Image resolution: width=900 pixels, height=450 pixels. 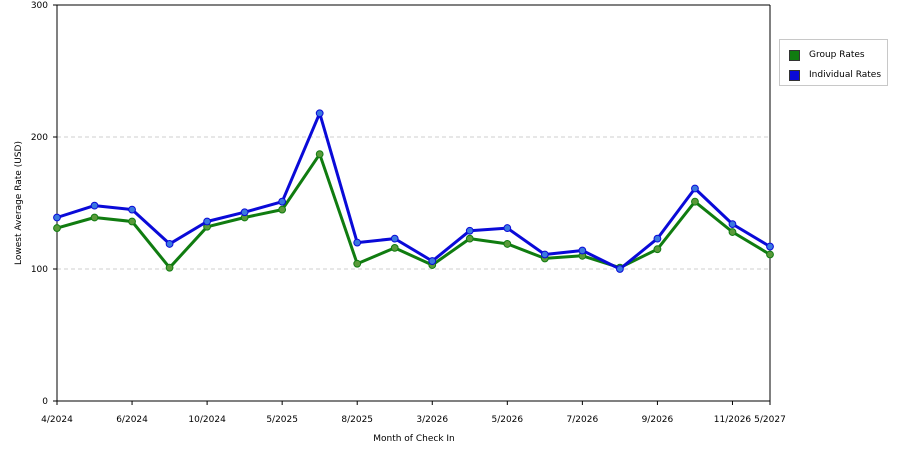 I want to click on y-tick-label: 300, so click(x=39, y=6).